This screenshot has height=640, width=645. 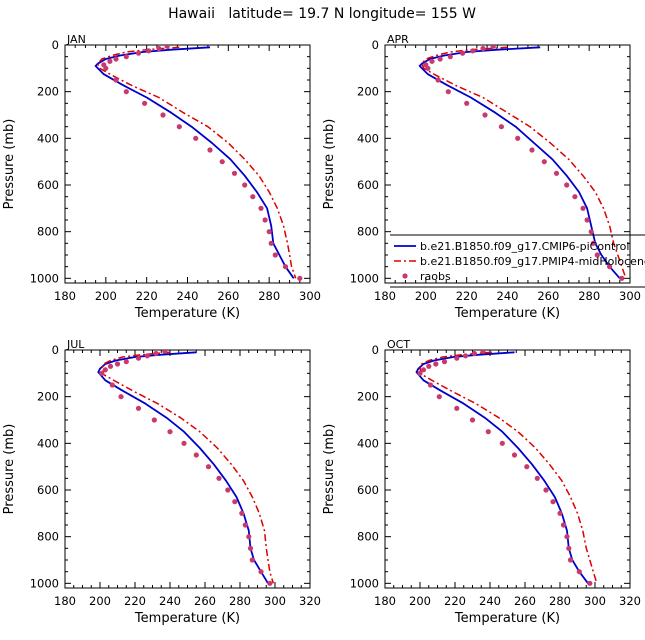 What do you see at coordinates (435, 276) in the screenshot?
I see `legend-label-raobs: raobs` at bounding box center [435, 276].